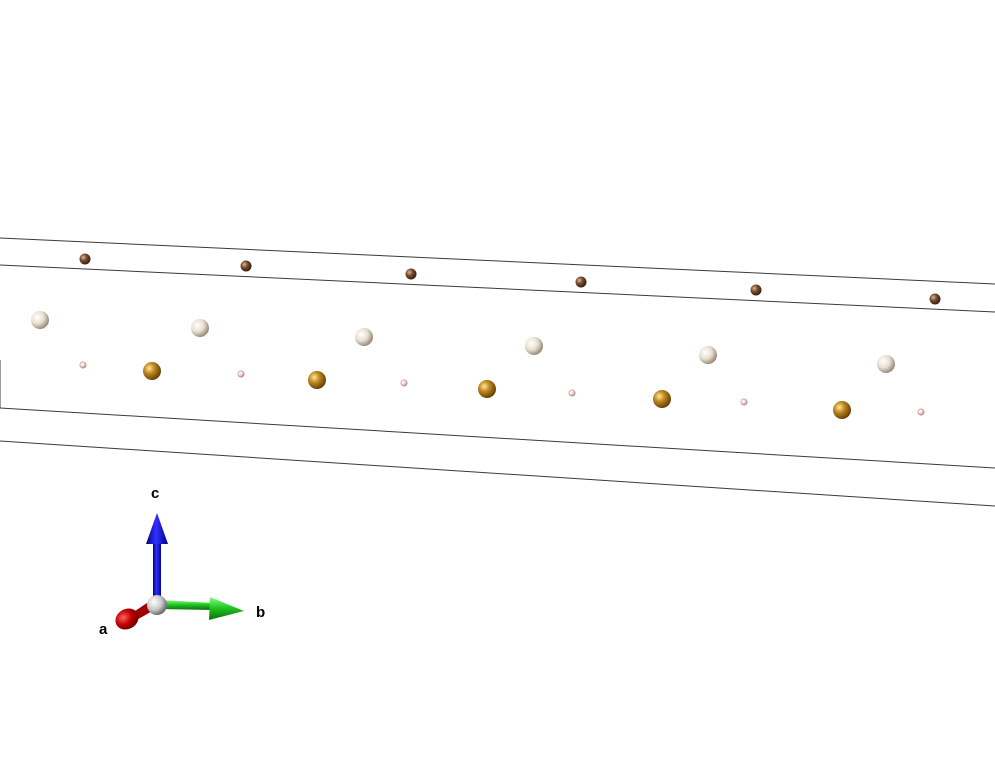  What do you see at coordinates (497, 438) in the screenshot?
I see `cell-edge-bottom-back` at bounding box center [497, 438].